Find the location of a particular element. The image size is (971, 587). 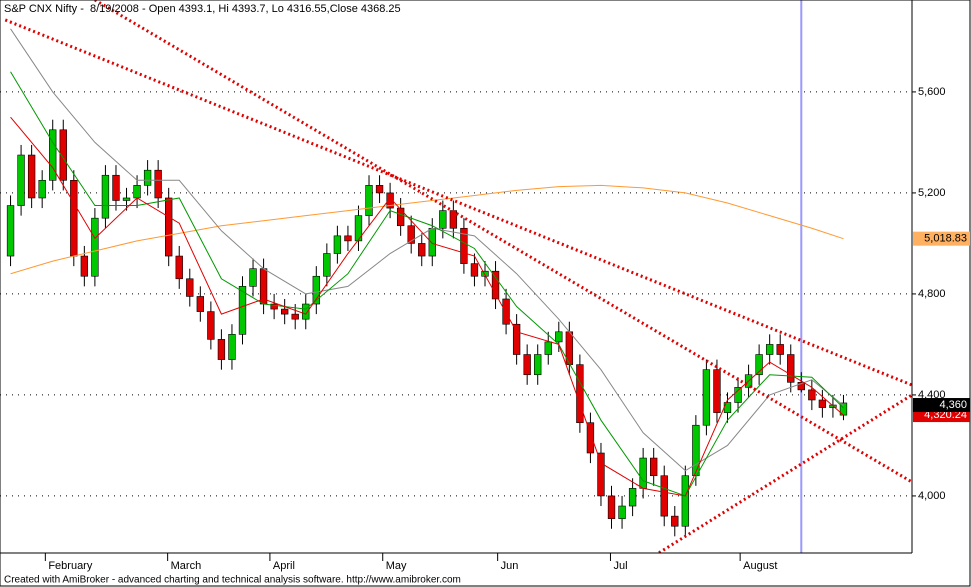

x-tick-label: April is located at coordinates (284, 566).